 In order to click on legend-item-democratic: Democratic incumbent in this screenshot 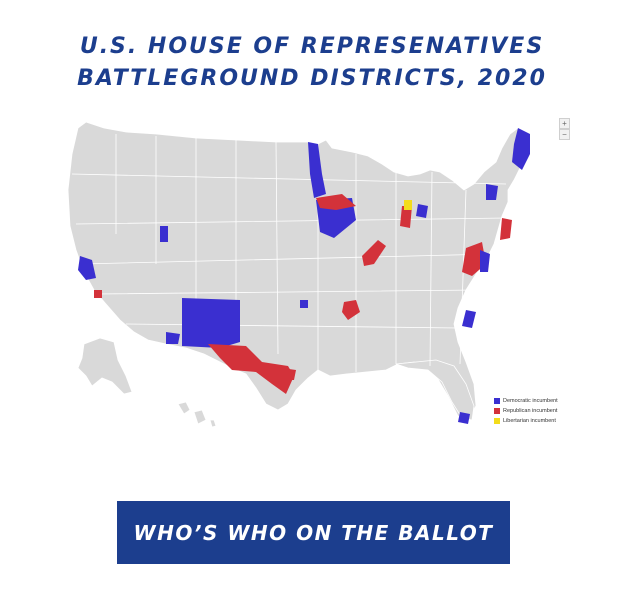, I will do `click(526, 400)`.